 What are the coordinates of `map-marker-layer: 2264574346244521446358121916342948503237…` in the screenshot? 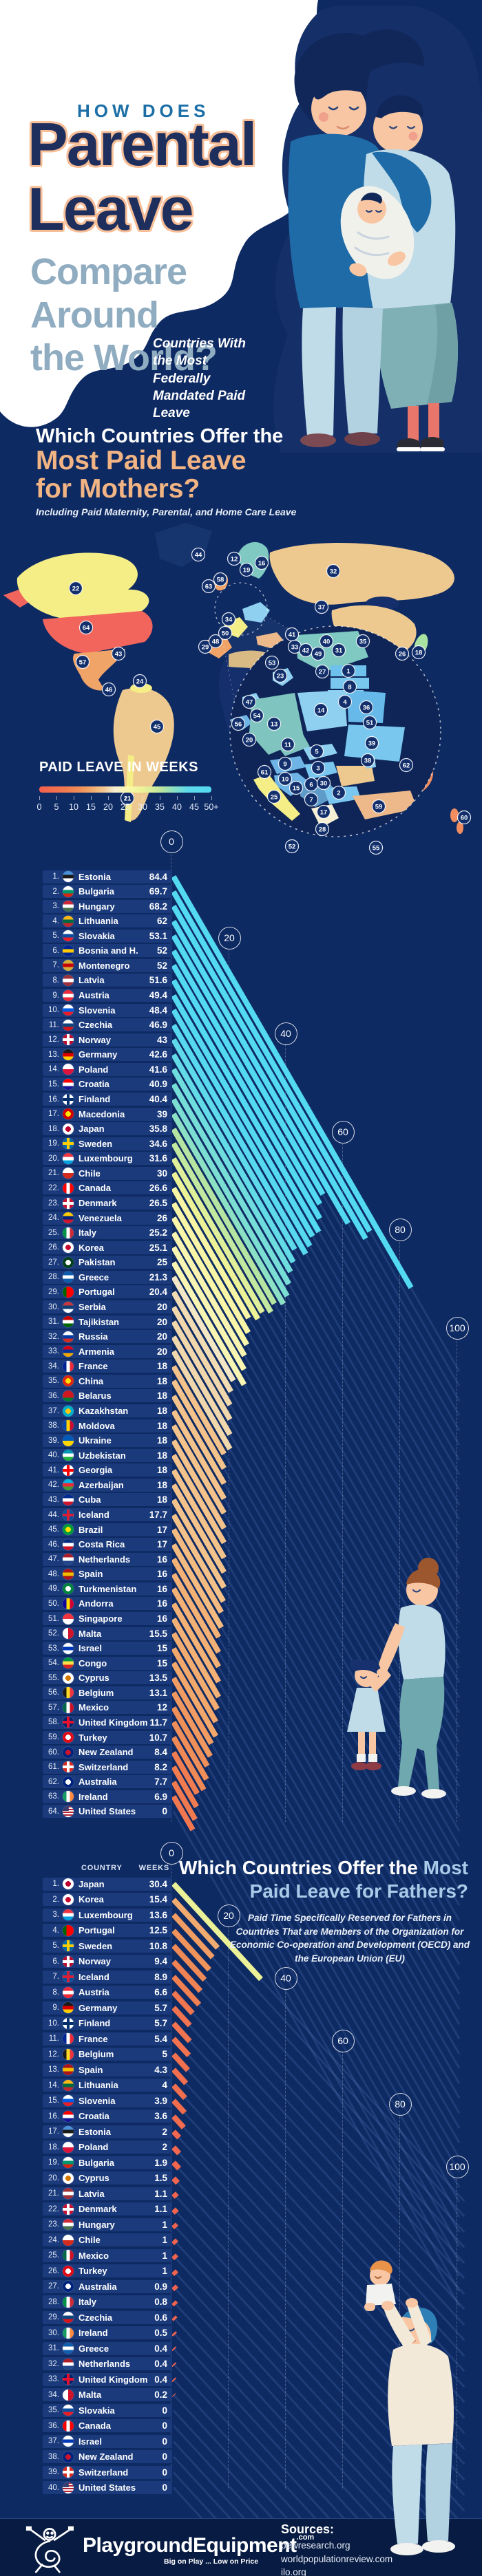 It's located at (270, 701).